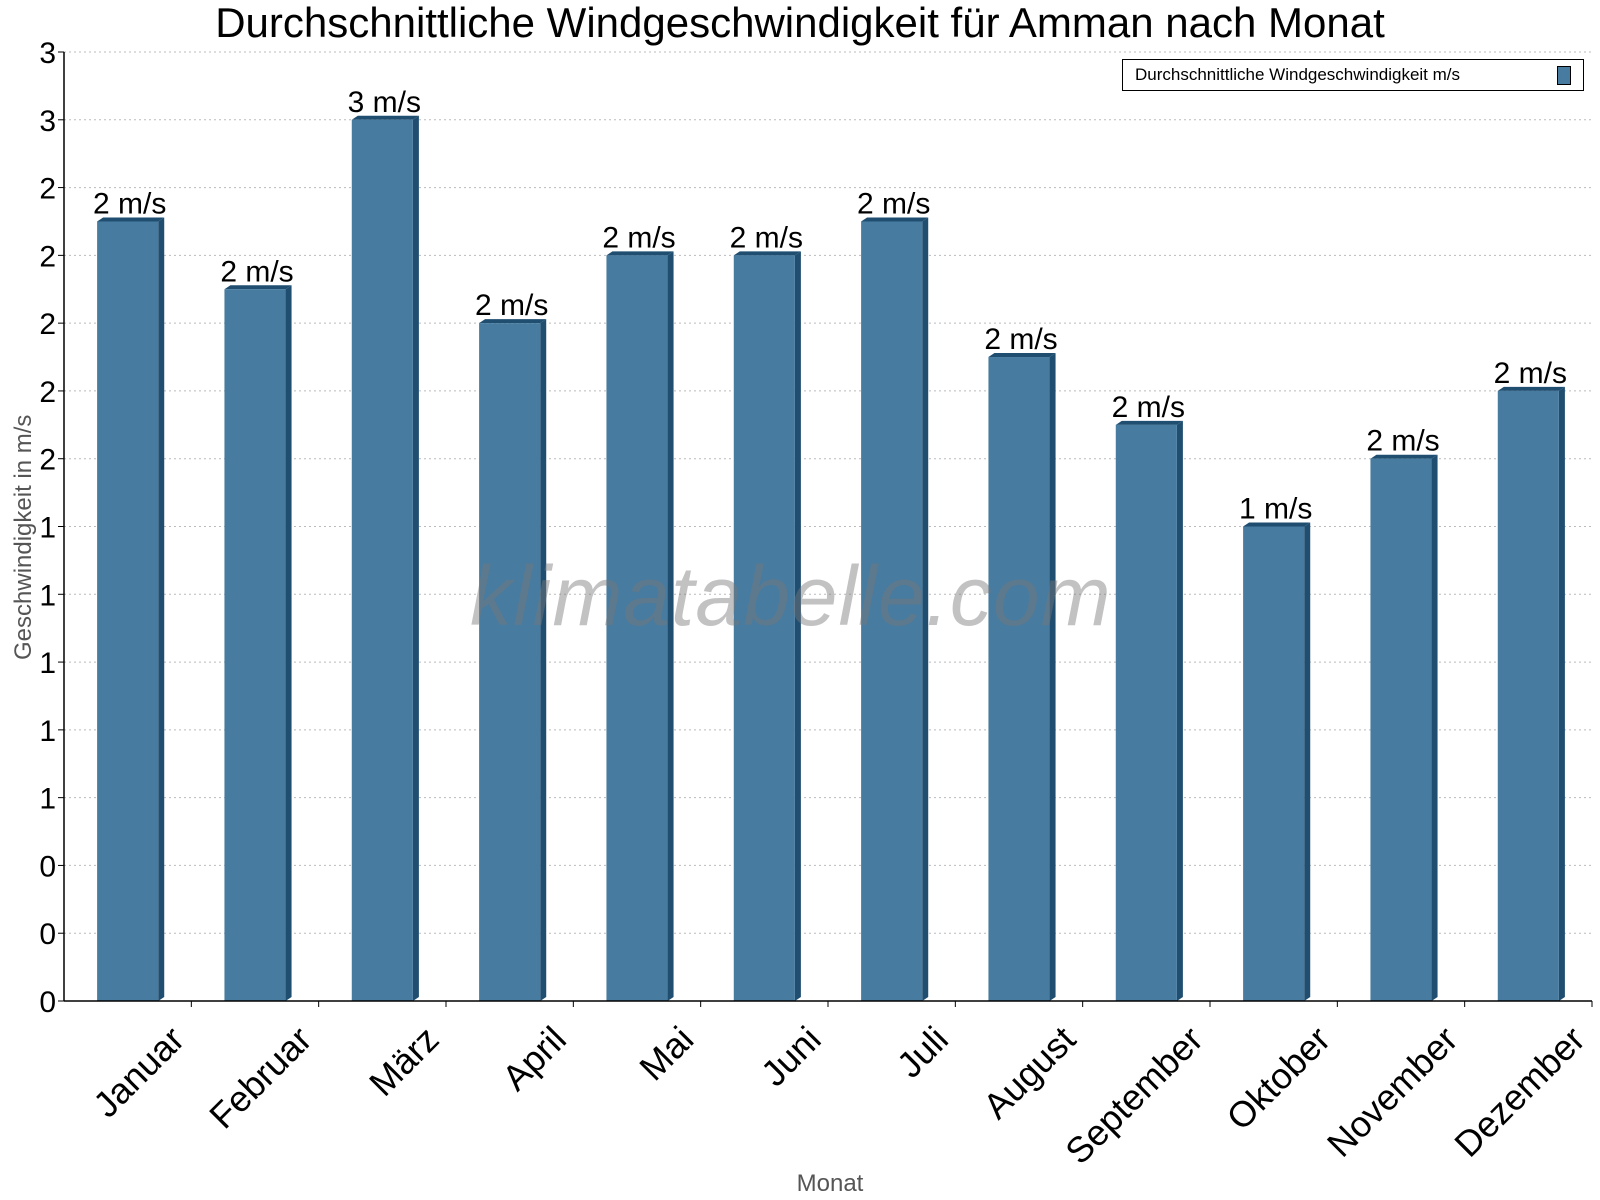  I want to click on legend-swatch, so click(1564, 75).